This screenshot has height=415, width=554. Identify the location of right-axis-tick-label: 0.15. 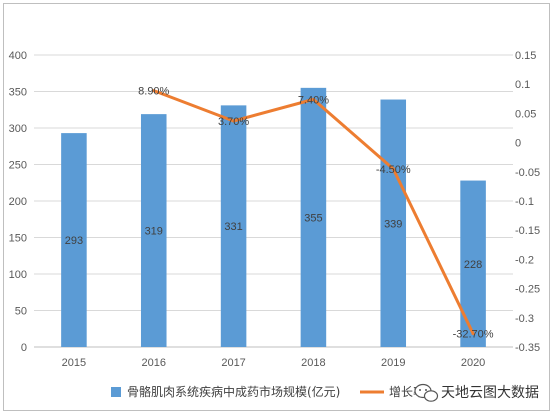
(525, 56).